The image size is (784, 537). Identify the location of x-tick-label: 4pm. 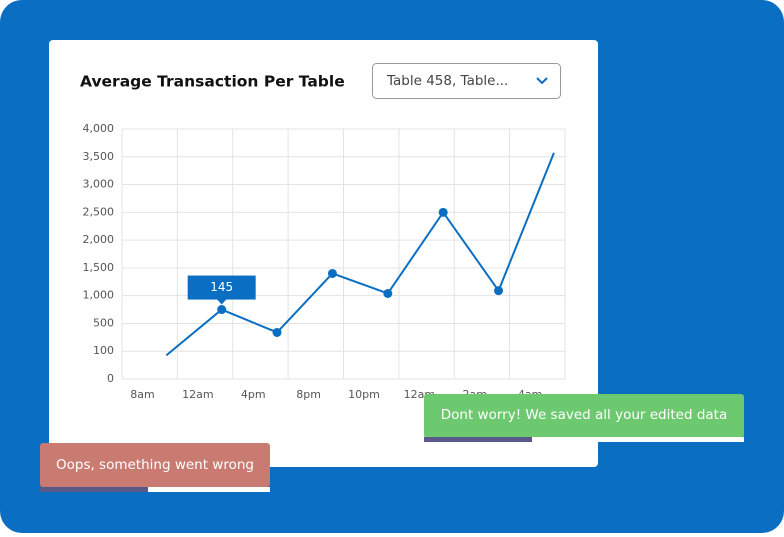
(253, 394).